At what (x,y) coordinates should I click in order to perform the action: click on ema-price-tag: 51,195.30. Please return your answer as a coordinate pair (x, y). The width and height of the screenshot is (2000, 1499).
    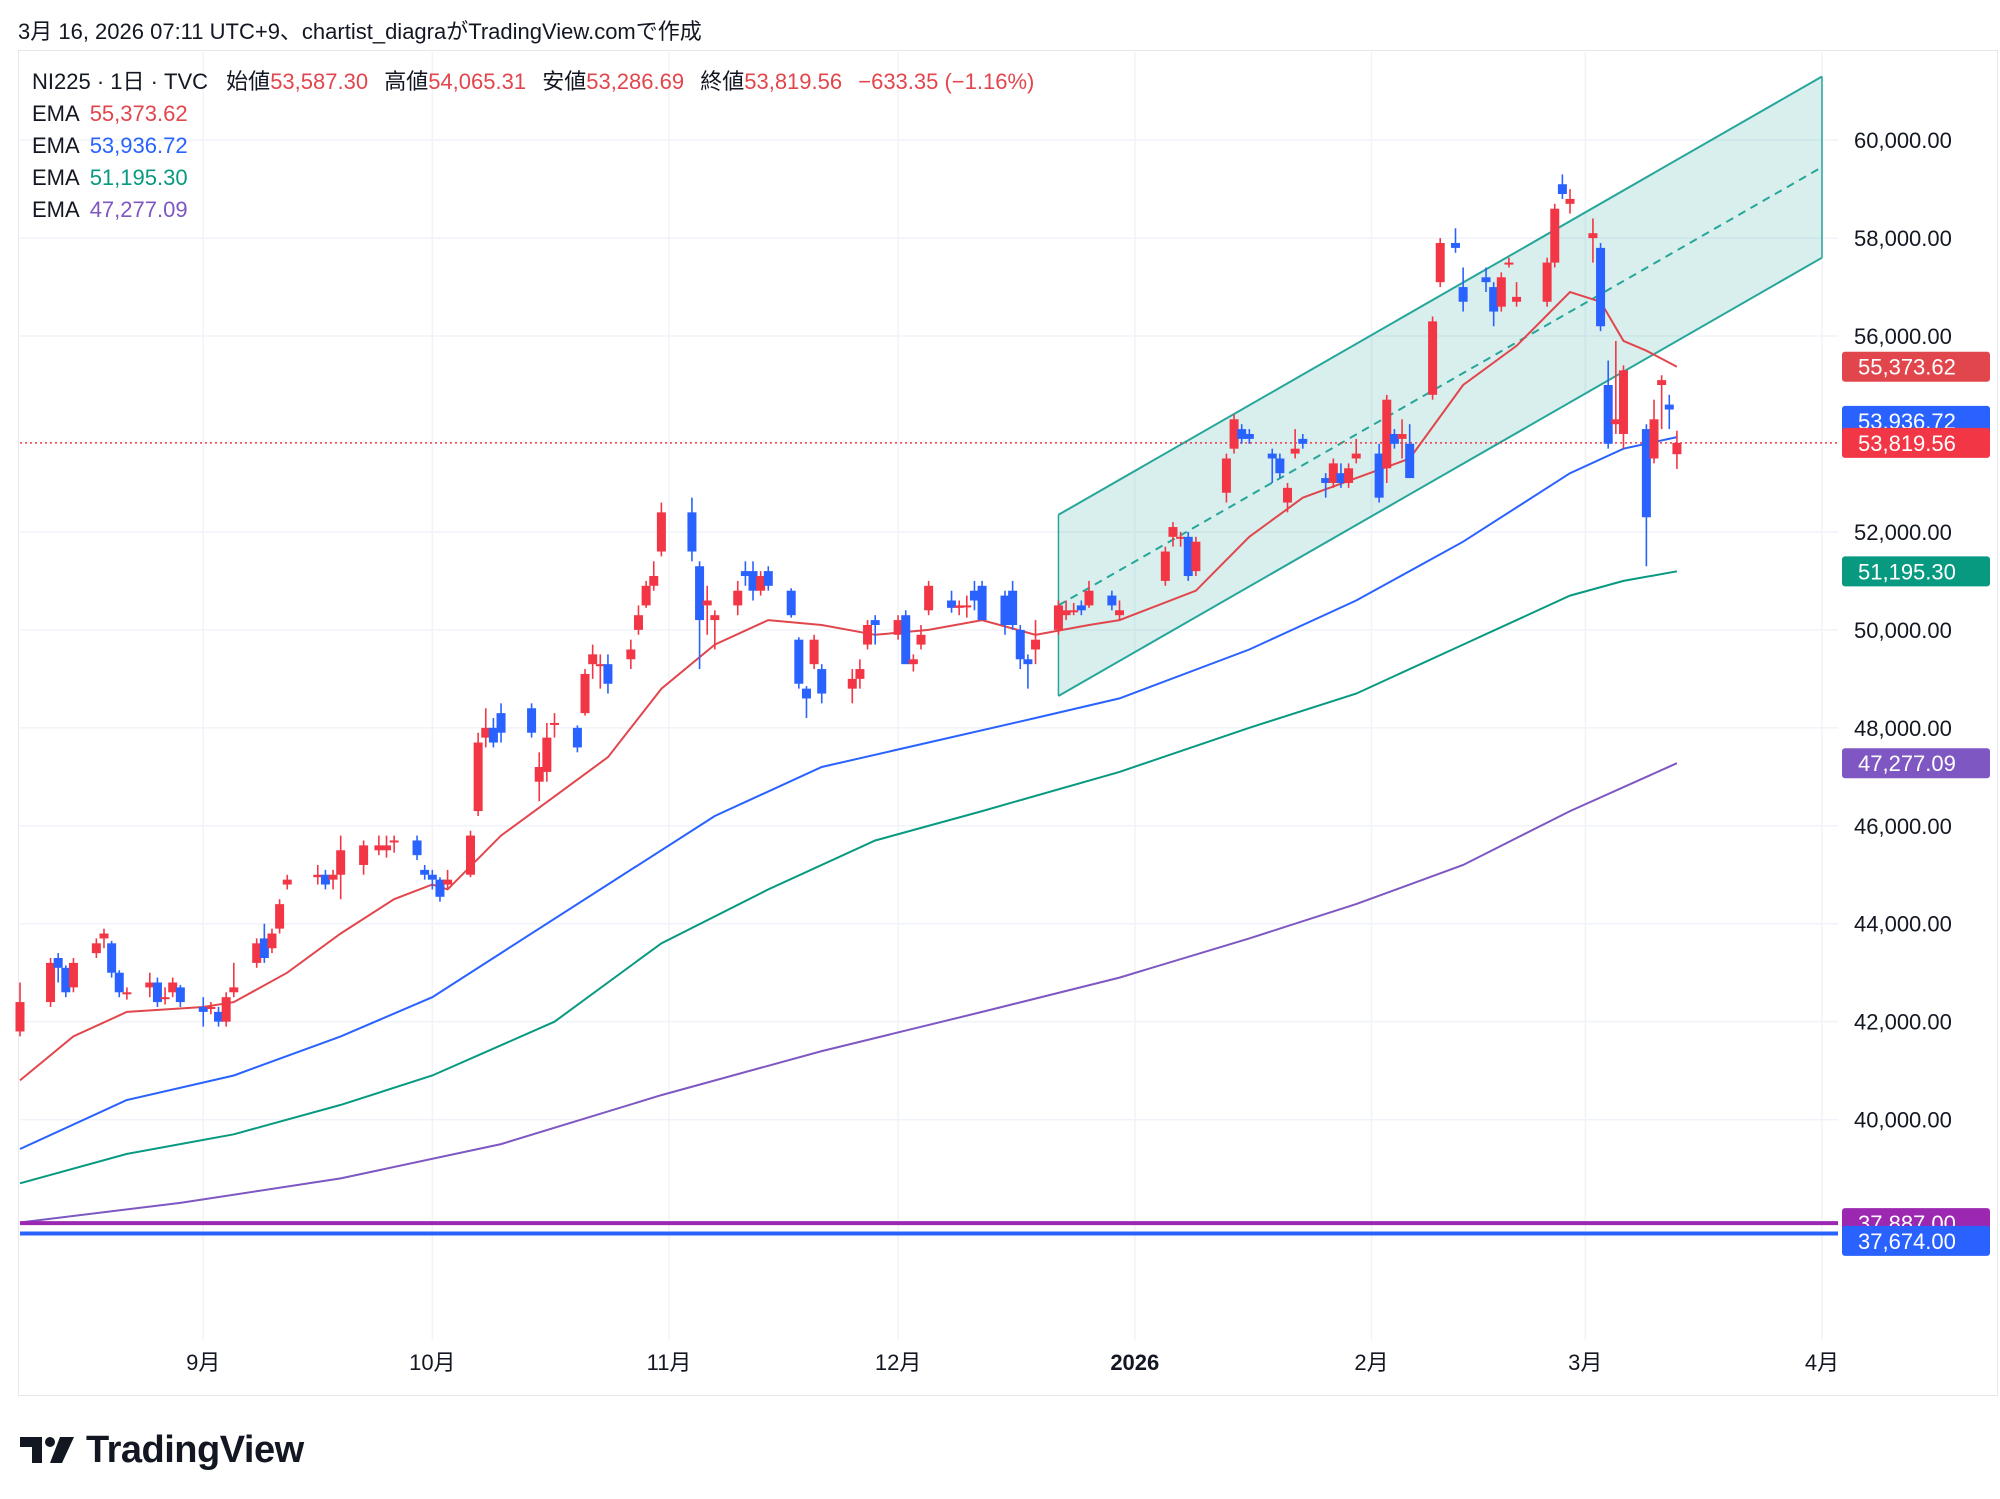
    Looking at the image, I should click on (1916, 571).